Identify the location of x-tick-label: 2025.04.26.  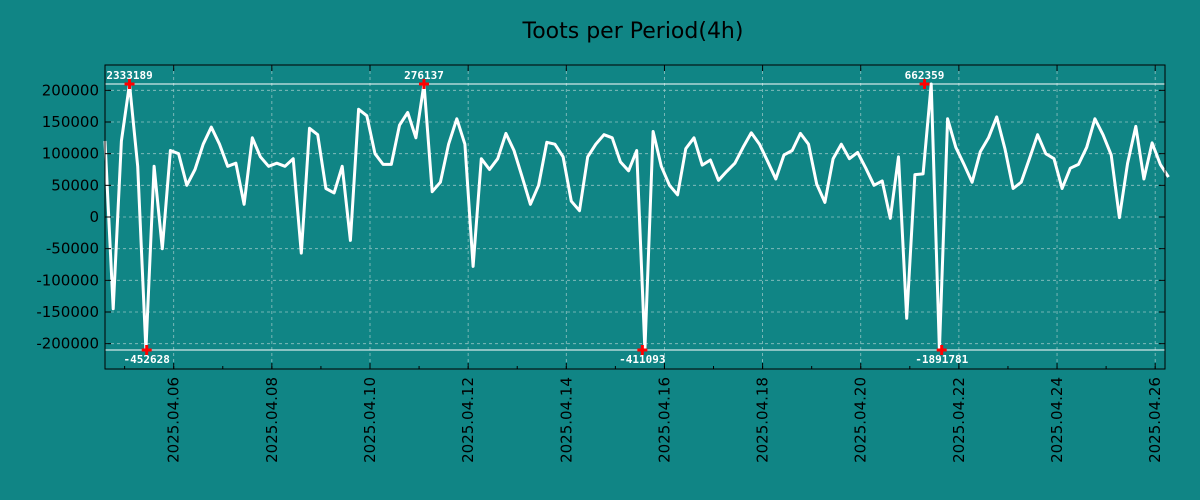
(1155, 420).